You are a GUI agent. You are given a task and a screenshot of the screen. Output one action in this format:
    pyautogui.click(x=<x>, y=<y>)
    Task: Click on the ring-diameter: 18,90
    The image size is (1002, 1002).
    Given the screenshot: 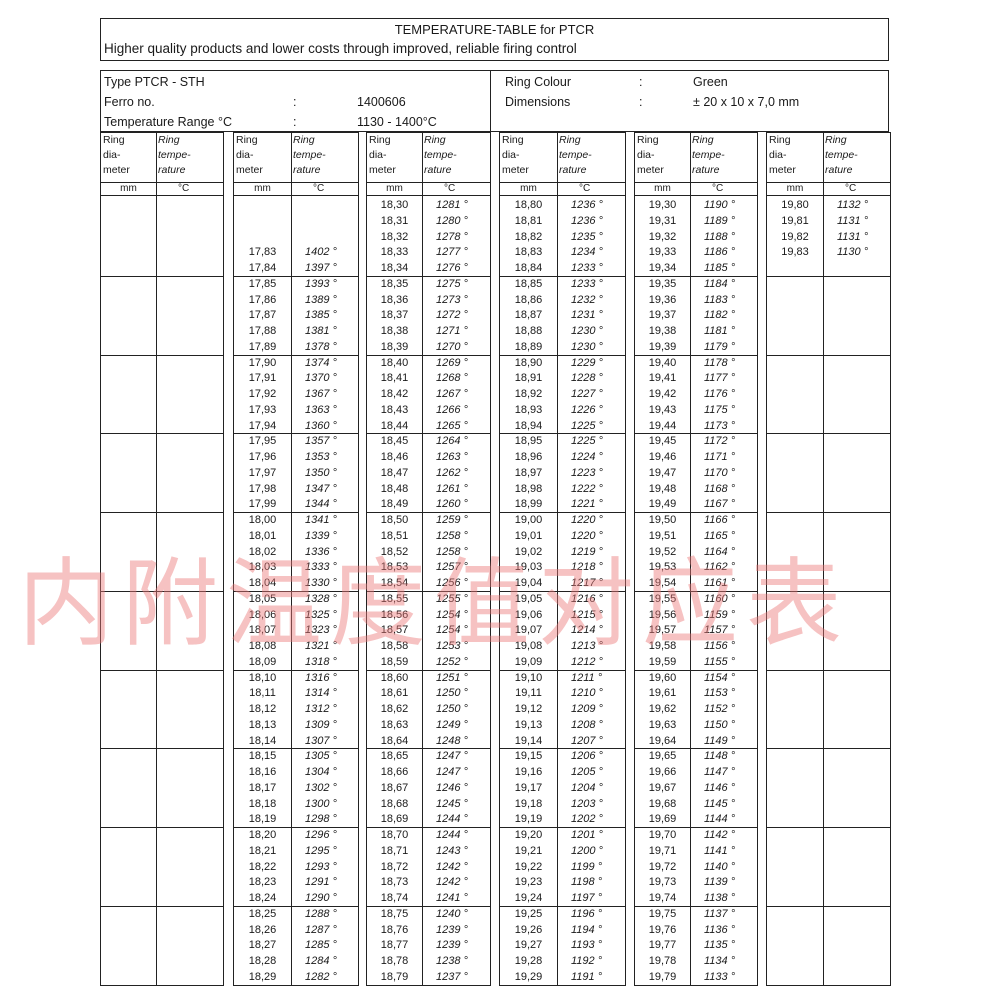 What is the action you would take?
    pyautogui.click(x=528, y=362)
    